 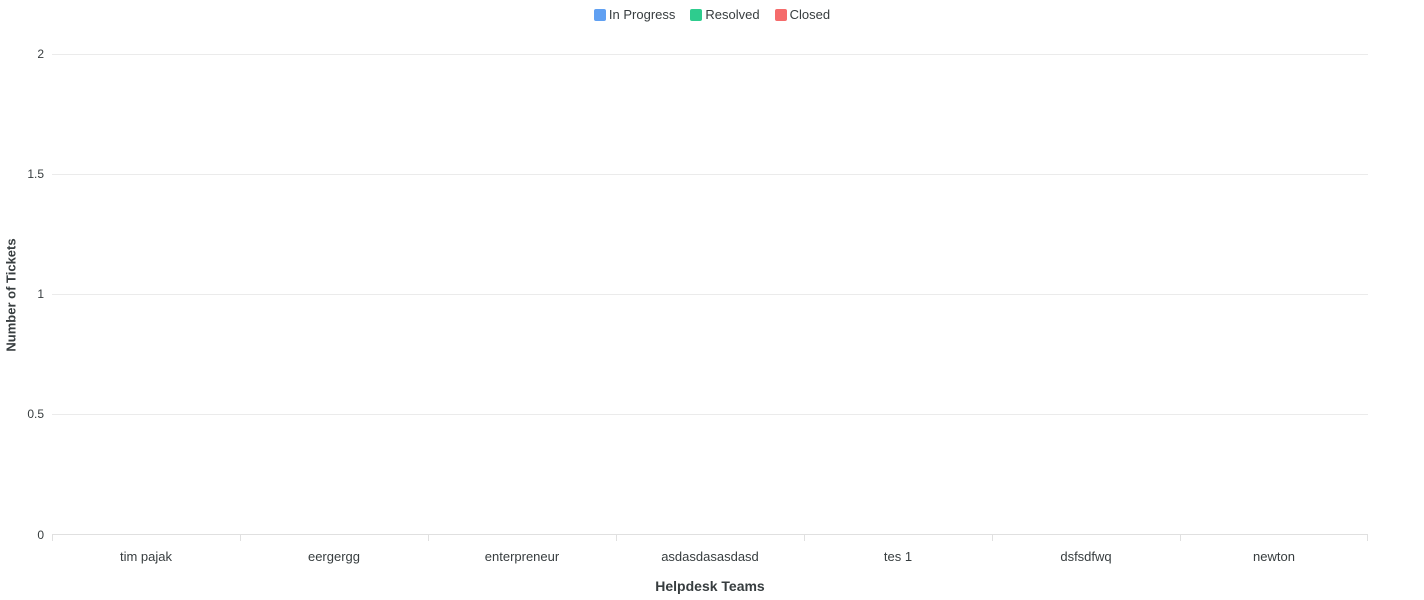 I want to click on x-label-dsfsdfwq: dsfsdfwq, so click(x=1086, y=556).